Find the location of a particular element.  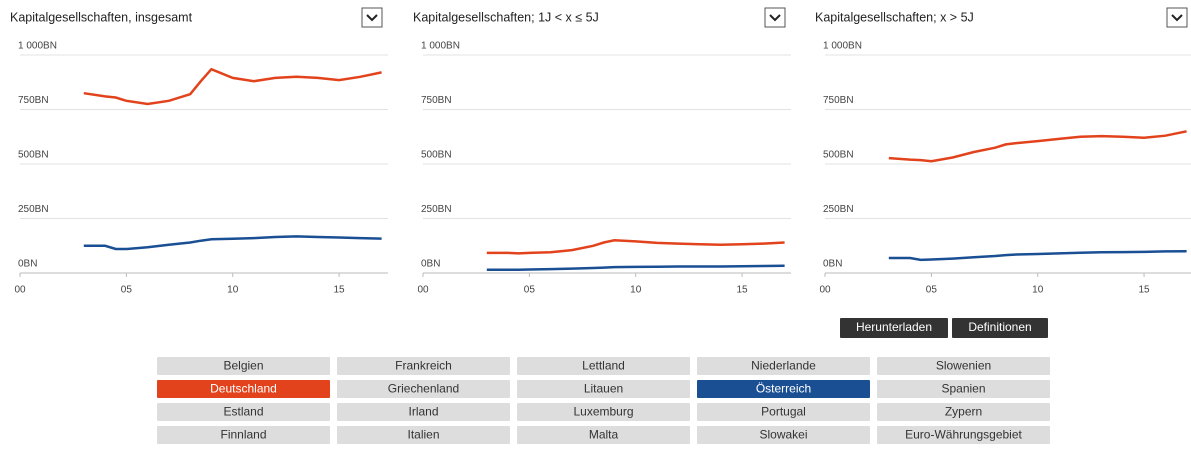

action-label: Herunterladen is located at coordinates (894, 327).